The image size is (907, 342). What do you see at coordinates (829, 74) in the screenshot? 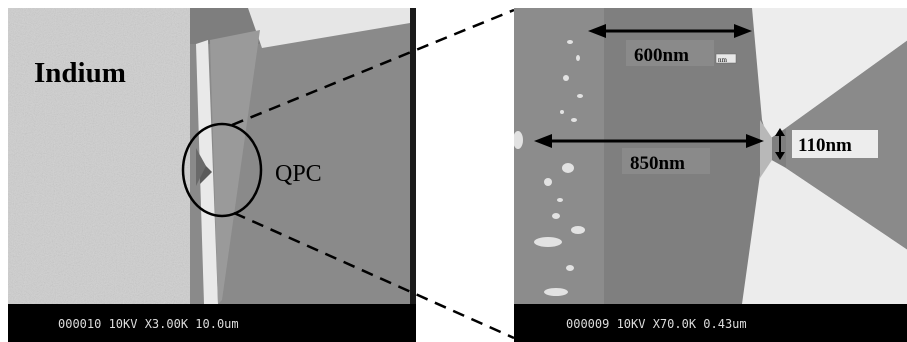
I see `gate-upper` at bounding box center [829, 74].